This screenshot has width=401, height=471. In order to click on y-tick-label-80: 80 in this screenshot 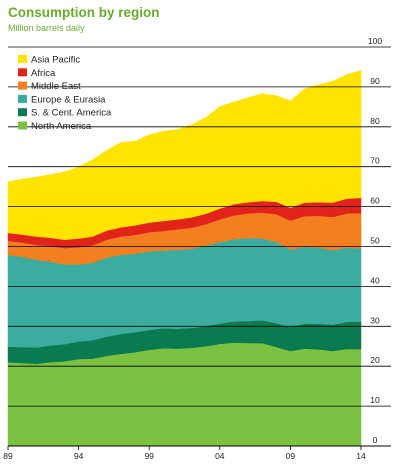, I will do `click(375, 121)`.